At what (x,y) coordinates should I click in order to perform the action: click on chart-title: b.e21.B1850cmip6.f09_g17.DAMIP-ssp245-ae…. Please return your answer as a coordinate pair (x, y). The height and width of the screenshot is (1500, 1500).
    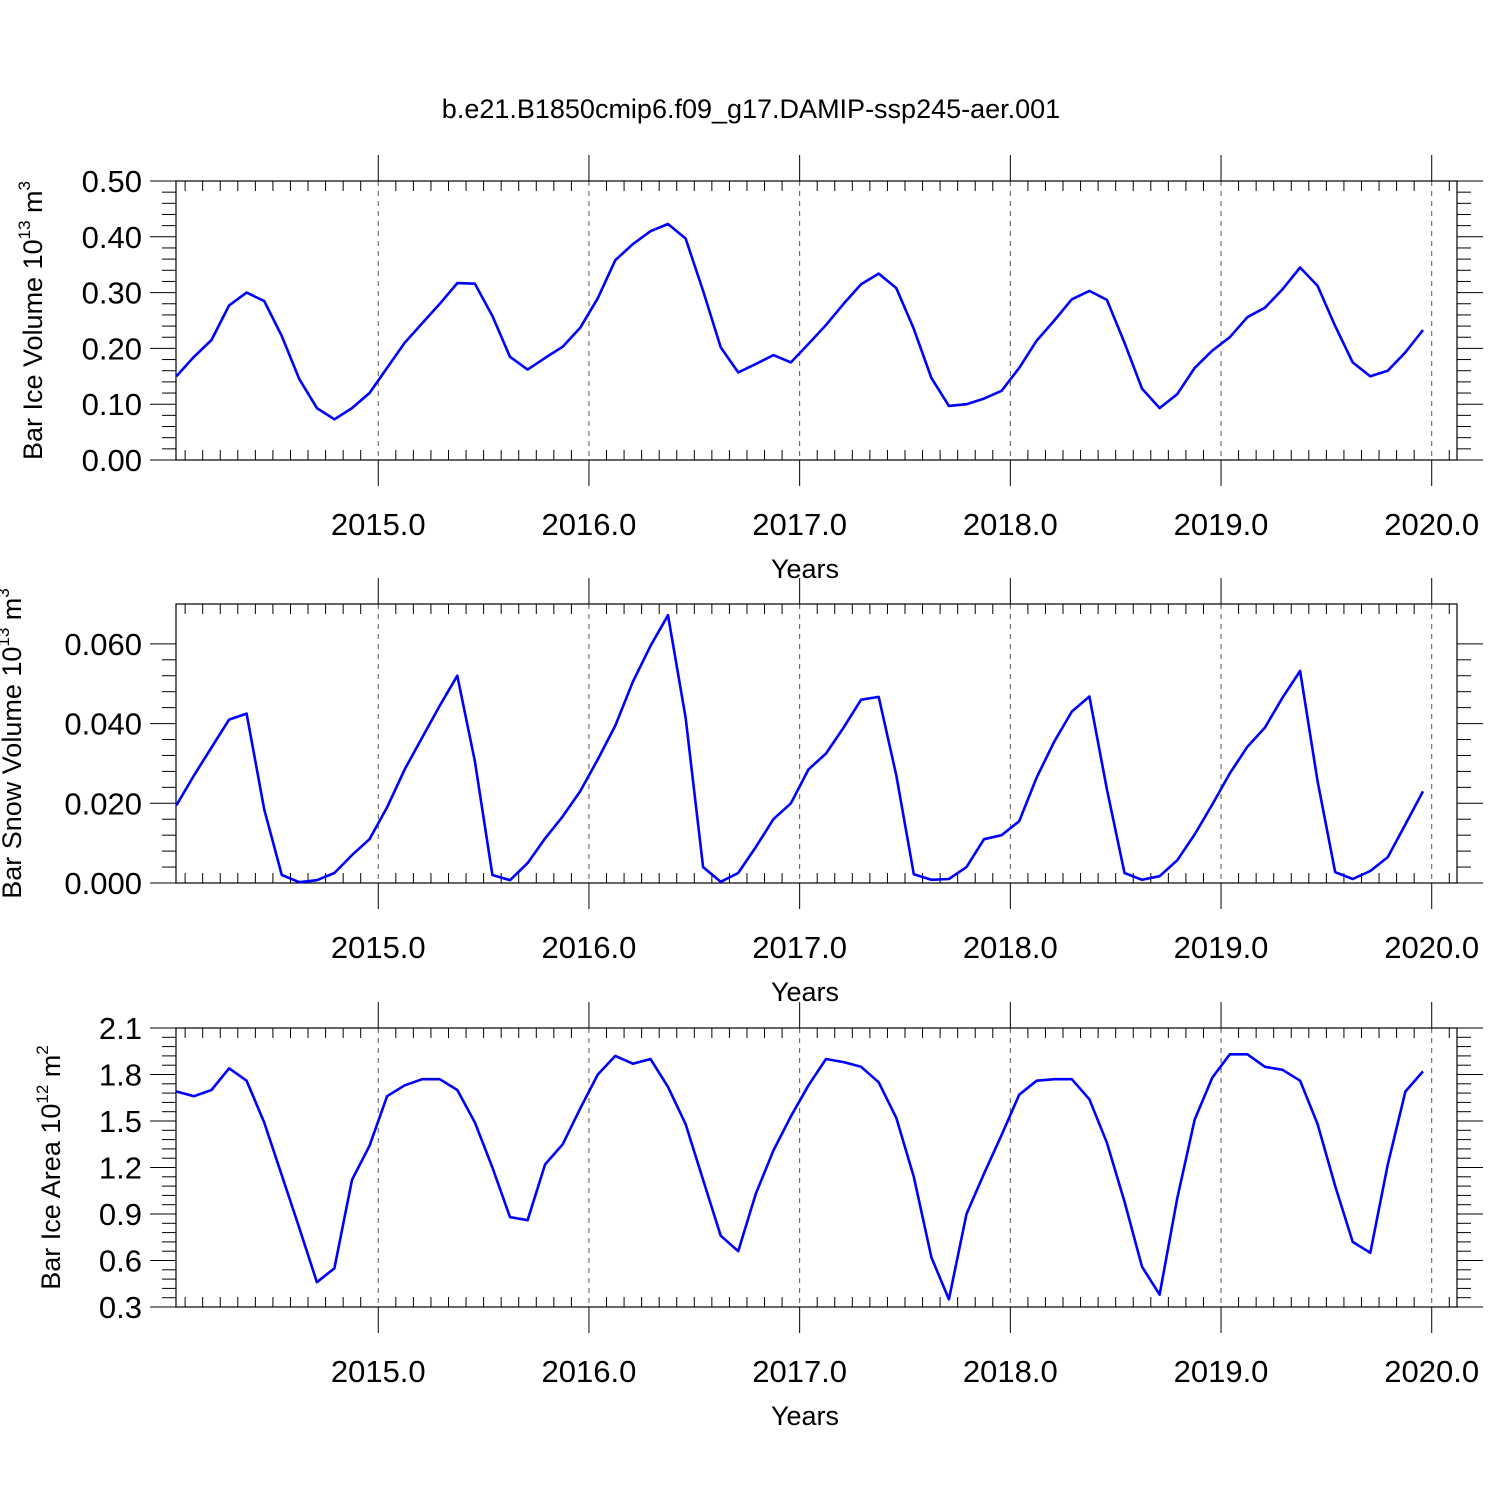
    Looking at the image, I should click on (751, 109).